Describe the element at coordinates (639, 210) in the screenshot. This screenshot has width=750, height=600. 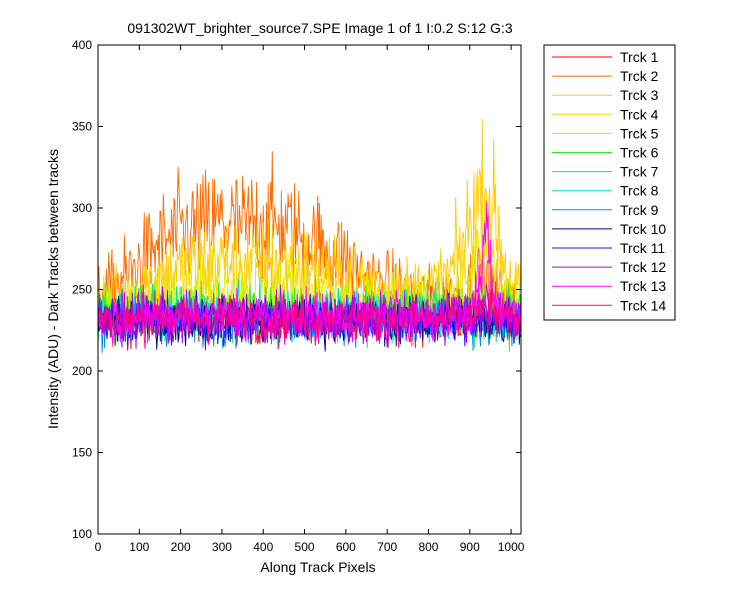
I see `legend-label: Trck 9` at that location.